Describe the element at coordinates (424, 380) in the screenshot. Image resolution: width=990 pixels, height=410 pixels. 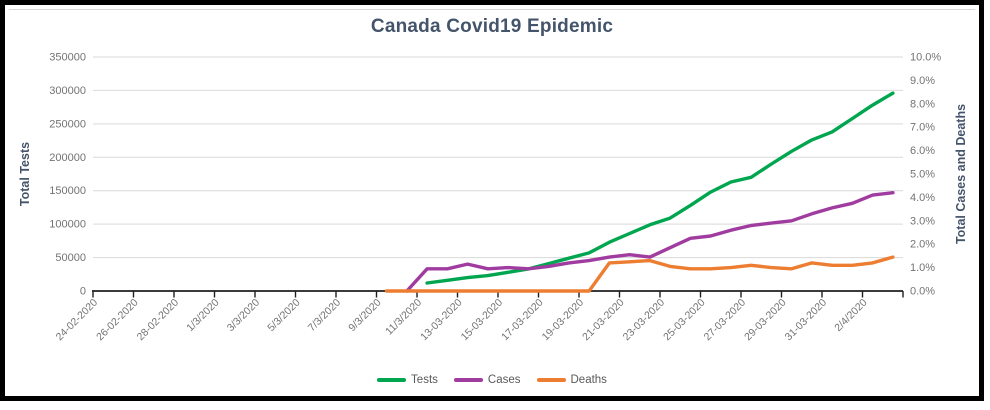
I see `legend-label-tests: Tests` at that location.